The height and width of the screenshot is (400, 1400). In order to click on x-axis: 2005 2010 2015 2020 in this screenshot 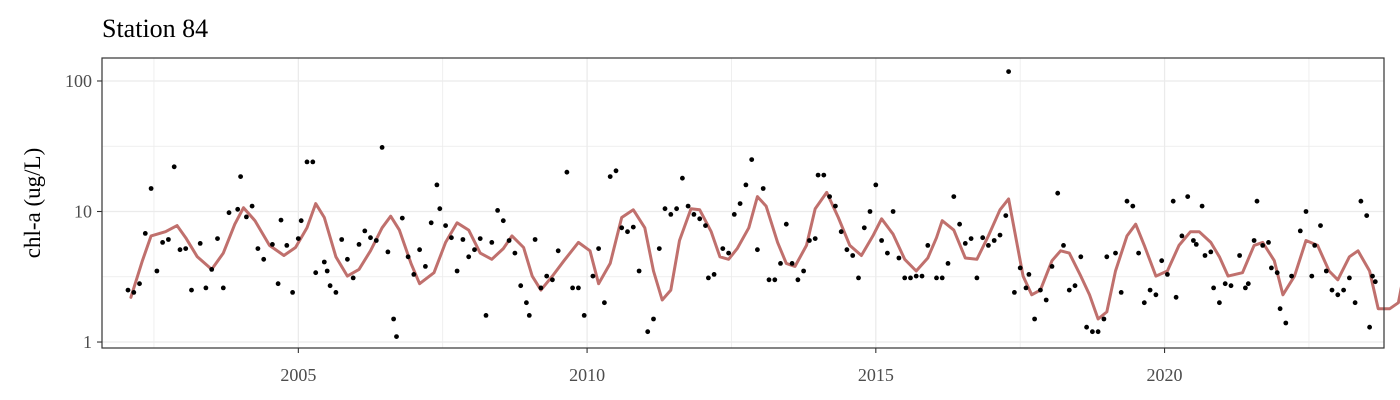, I will do `click(731, 366)`.